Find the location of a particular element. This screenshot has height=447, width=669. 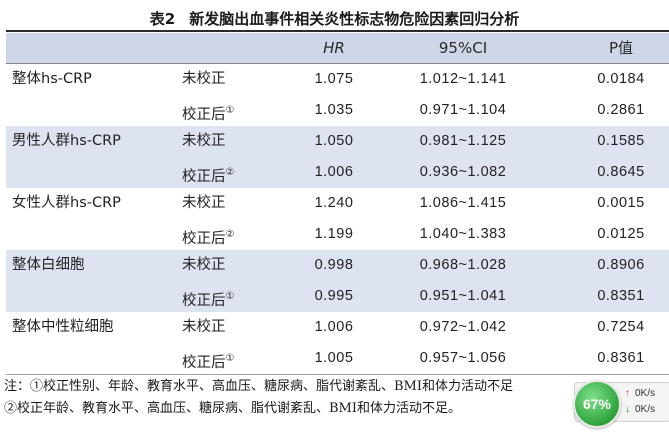

hr-value: 1.075 is located at coordinates (334, 79).